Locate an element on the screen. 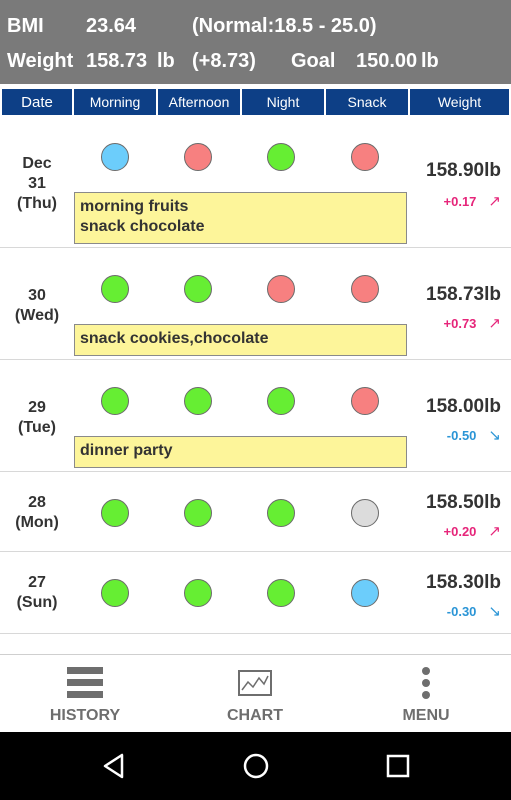 This screenshot has width=511, height=800. weight-change: (+8.73) is located at coordinates (224, 61).